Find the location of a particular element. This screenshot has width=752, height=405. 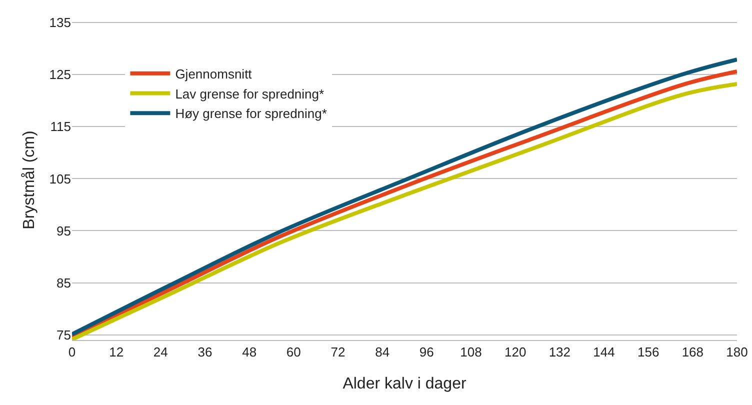

y-tick-label: 105 is located at coordinates (60, 178).